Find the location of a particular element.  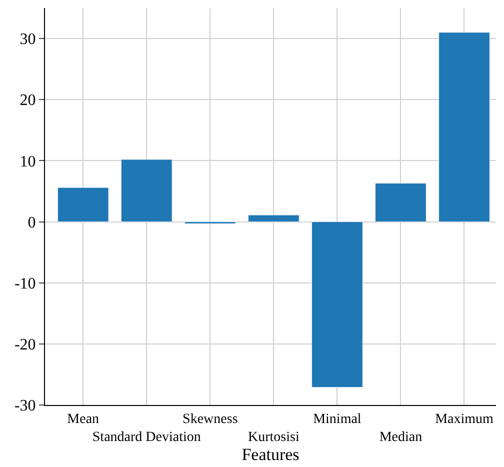

y-tick-label: -20 is located at coordinates (25, 345).